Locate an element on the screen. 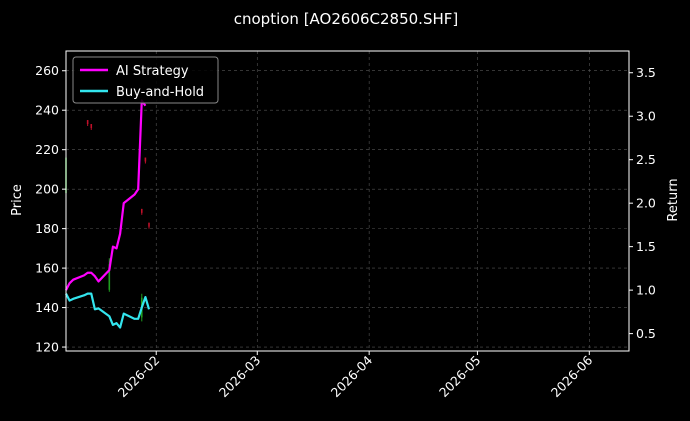  y-right-tick-label: 3.5 is located at coordinates (646, 72).